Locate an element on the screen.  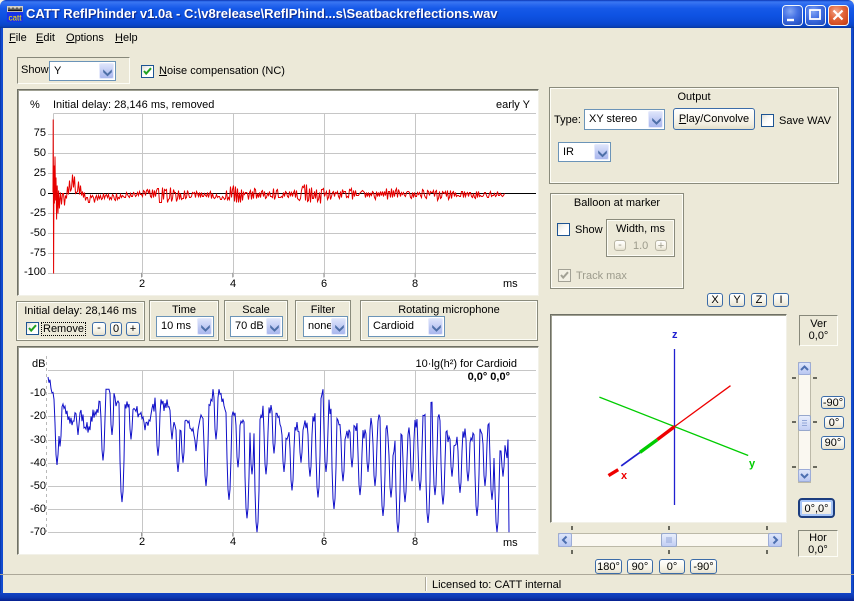
svg-text: x is located at coordinates (624, 476).